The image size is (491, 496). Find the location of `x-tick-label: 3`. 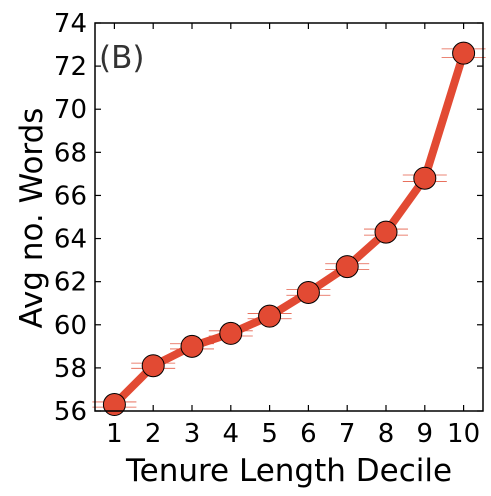

x-tick-label: 3 is located at coordinates (192, 434).